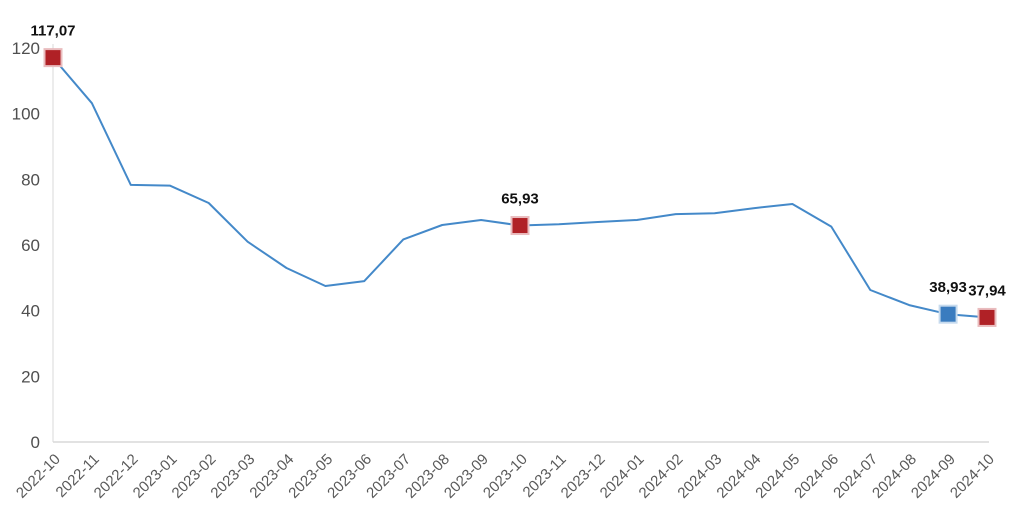 The height and width of the screenshot is (524, 1024). I want to click on data-point-label-2023-10: 65,93, so click(520, 199).